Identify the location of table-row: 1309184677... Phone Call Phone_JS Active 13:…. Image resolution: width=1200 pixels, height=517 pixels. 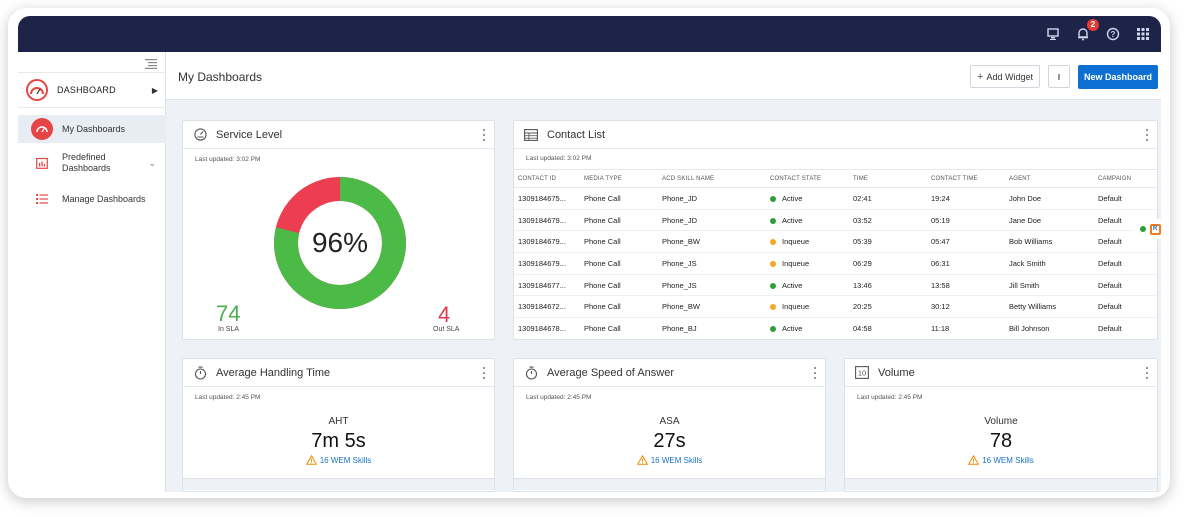
(835, 285).